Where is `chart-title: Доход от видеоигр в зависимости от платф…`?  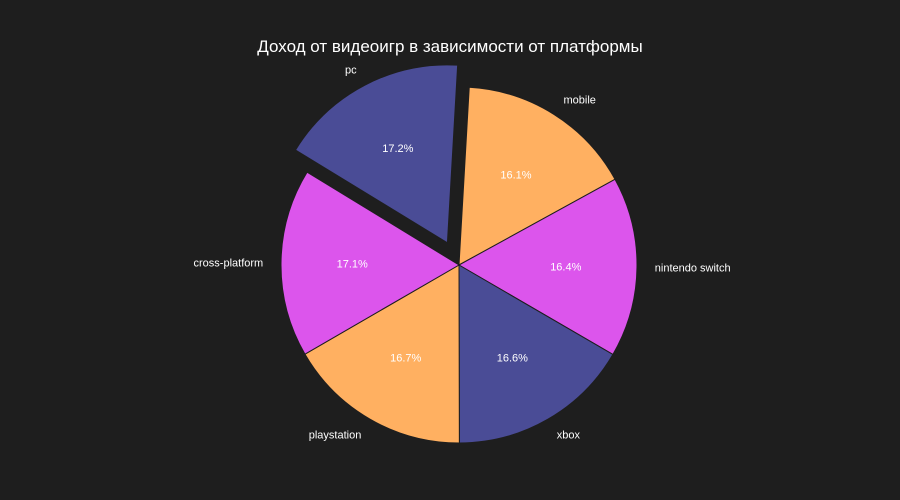
chart-title: Доход от видеоигр в зависимости от платф… is located at coordinates (449, 46).